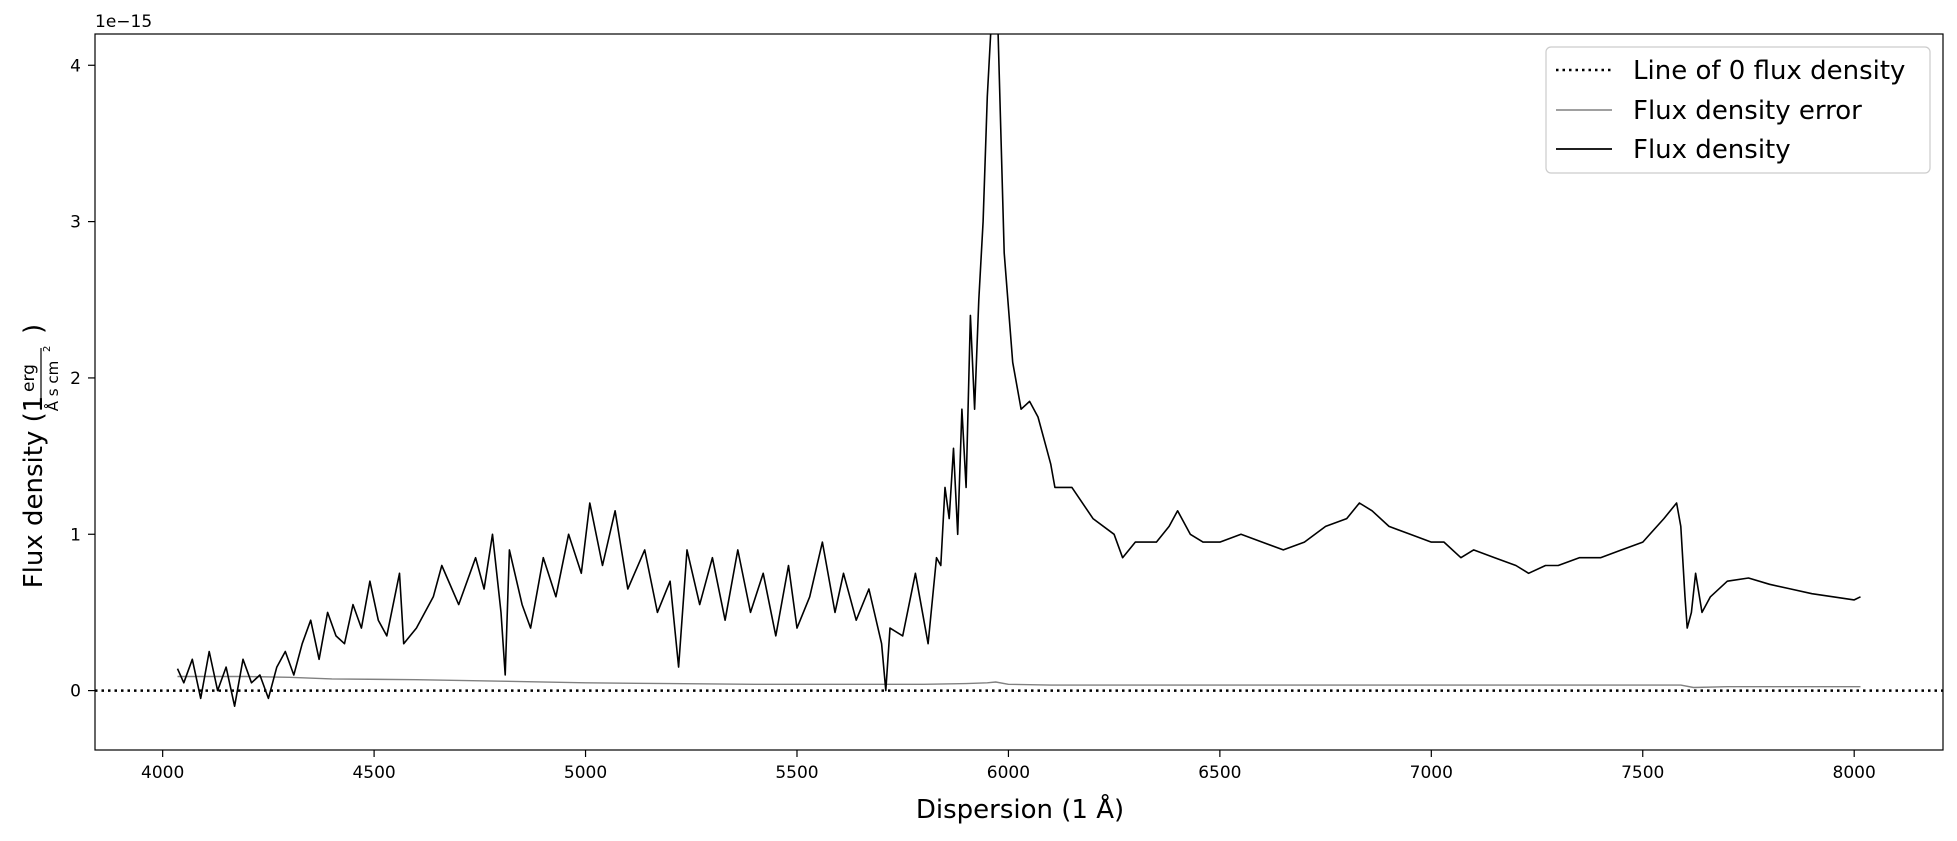  I want to click on x-tick-label: 4500, so click(373, 773).